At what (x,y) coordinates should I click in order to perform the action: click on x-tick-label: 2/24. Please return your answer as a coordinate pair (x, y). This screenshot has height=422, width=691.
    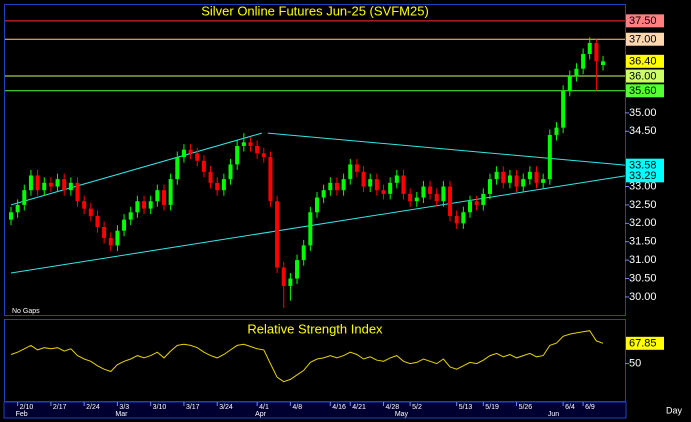
    Looking at the image, I should click on (93, 407).